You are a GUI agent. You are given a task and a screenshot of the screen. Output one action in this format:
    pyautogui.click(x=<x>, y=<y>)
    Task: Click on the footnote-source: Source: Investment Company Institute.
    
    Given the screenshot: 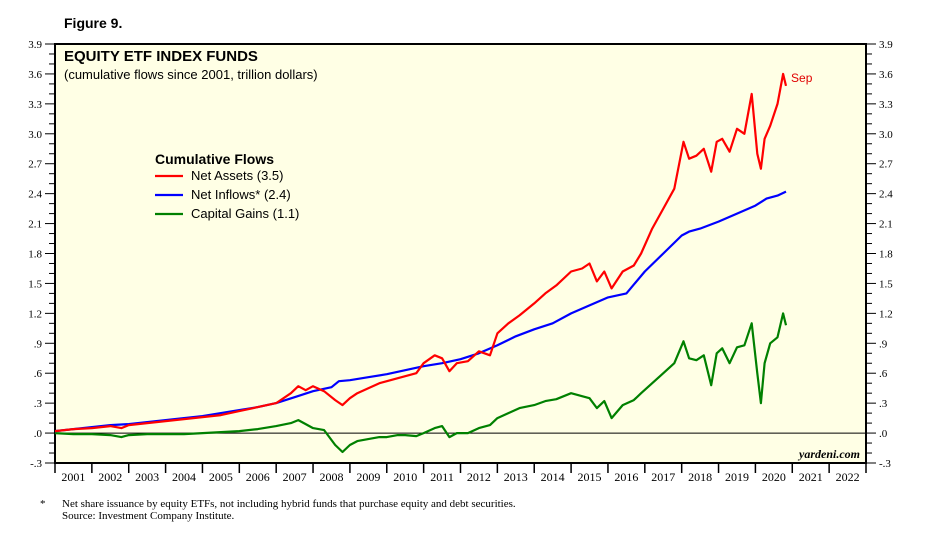 What is the action you would take?
    pyautogui.click(x=148, y=516)
    